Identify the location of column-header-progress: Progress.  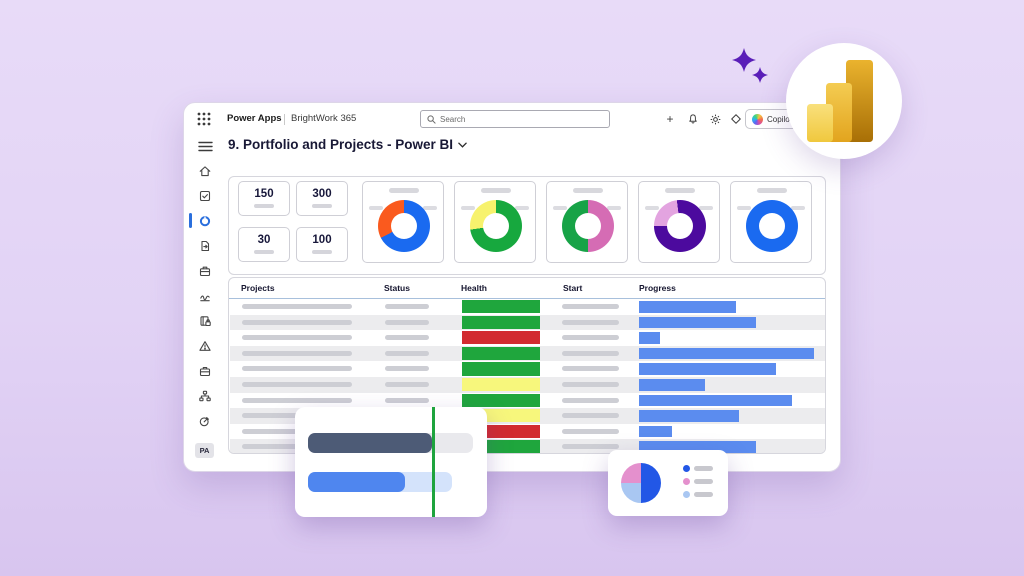
(657, 288).